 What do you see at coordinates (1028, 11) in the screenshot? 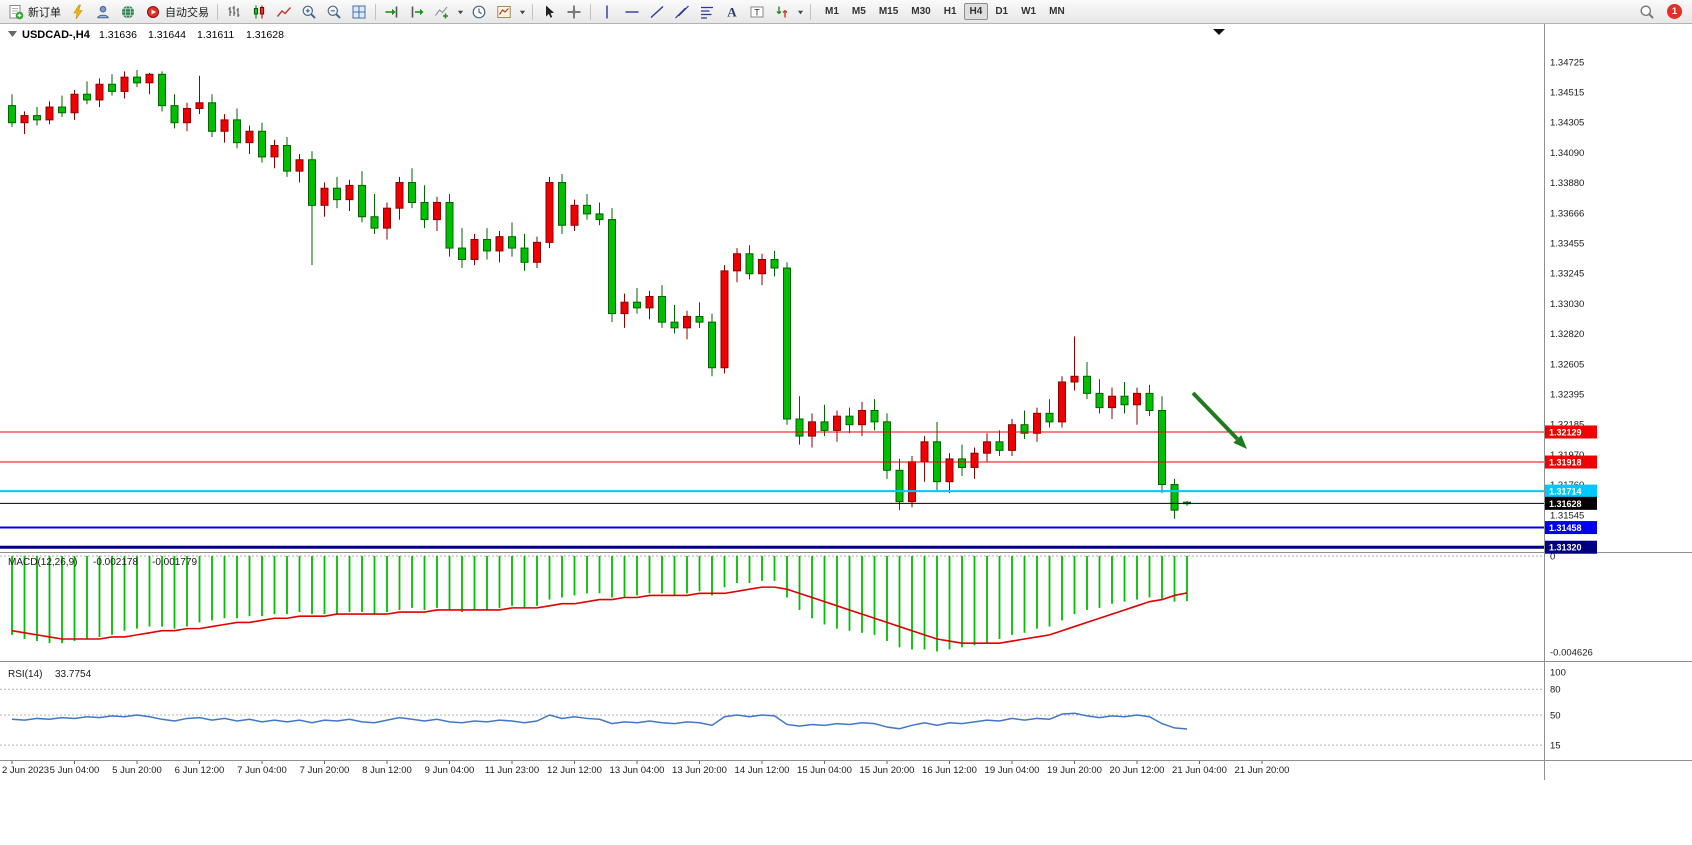
I see `timeframe-w1-button: W1` at bounding box center [1028, 11].